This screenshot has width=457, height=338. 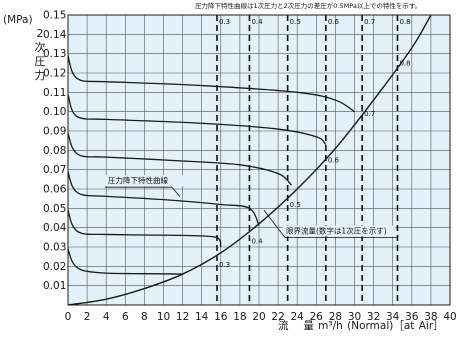 What do you see at coordinates (54, 74) in the screenshot?
I see `y-tick-label: 0.12` at bounding box center [54, 74].